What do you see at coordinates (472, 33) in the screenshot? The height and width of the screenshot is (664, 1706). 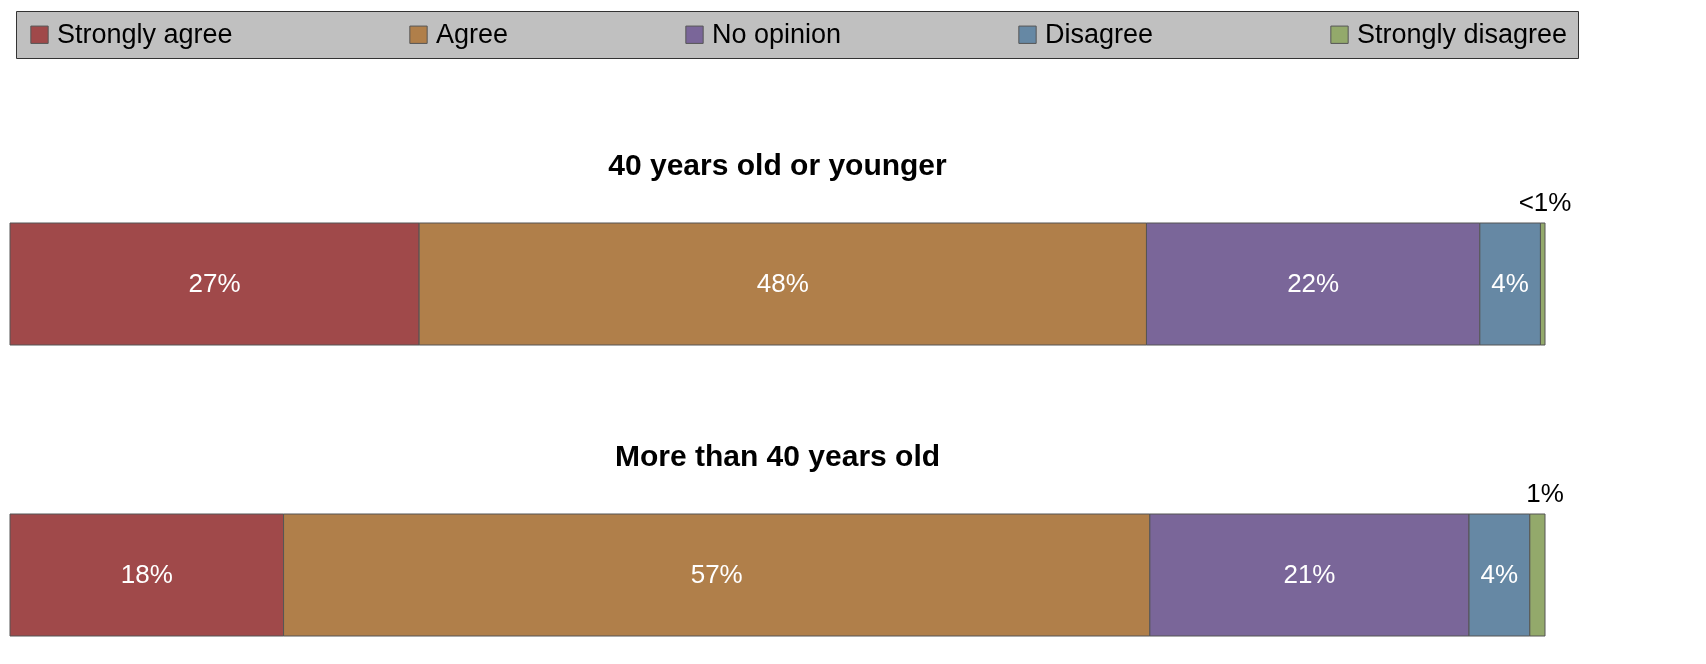 I see `legend-label: Agree` at bounding box center [472, 33].